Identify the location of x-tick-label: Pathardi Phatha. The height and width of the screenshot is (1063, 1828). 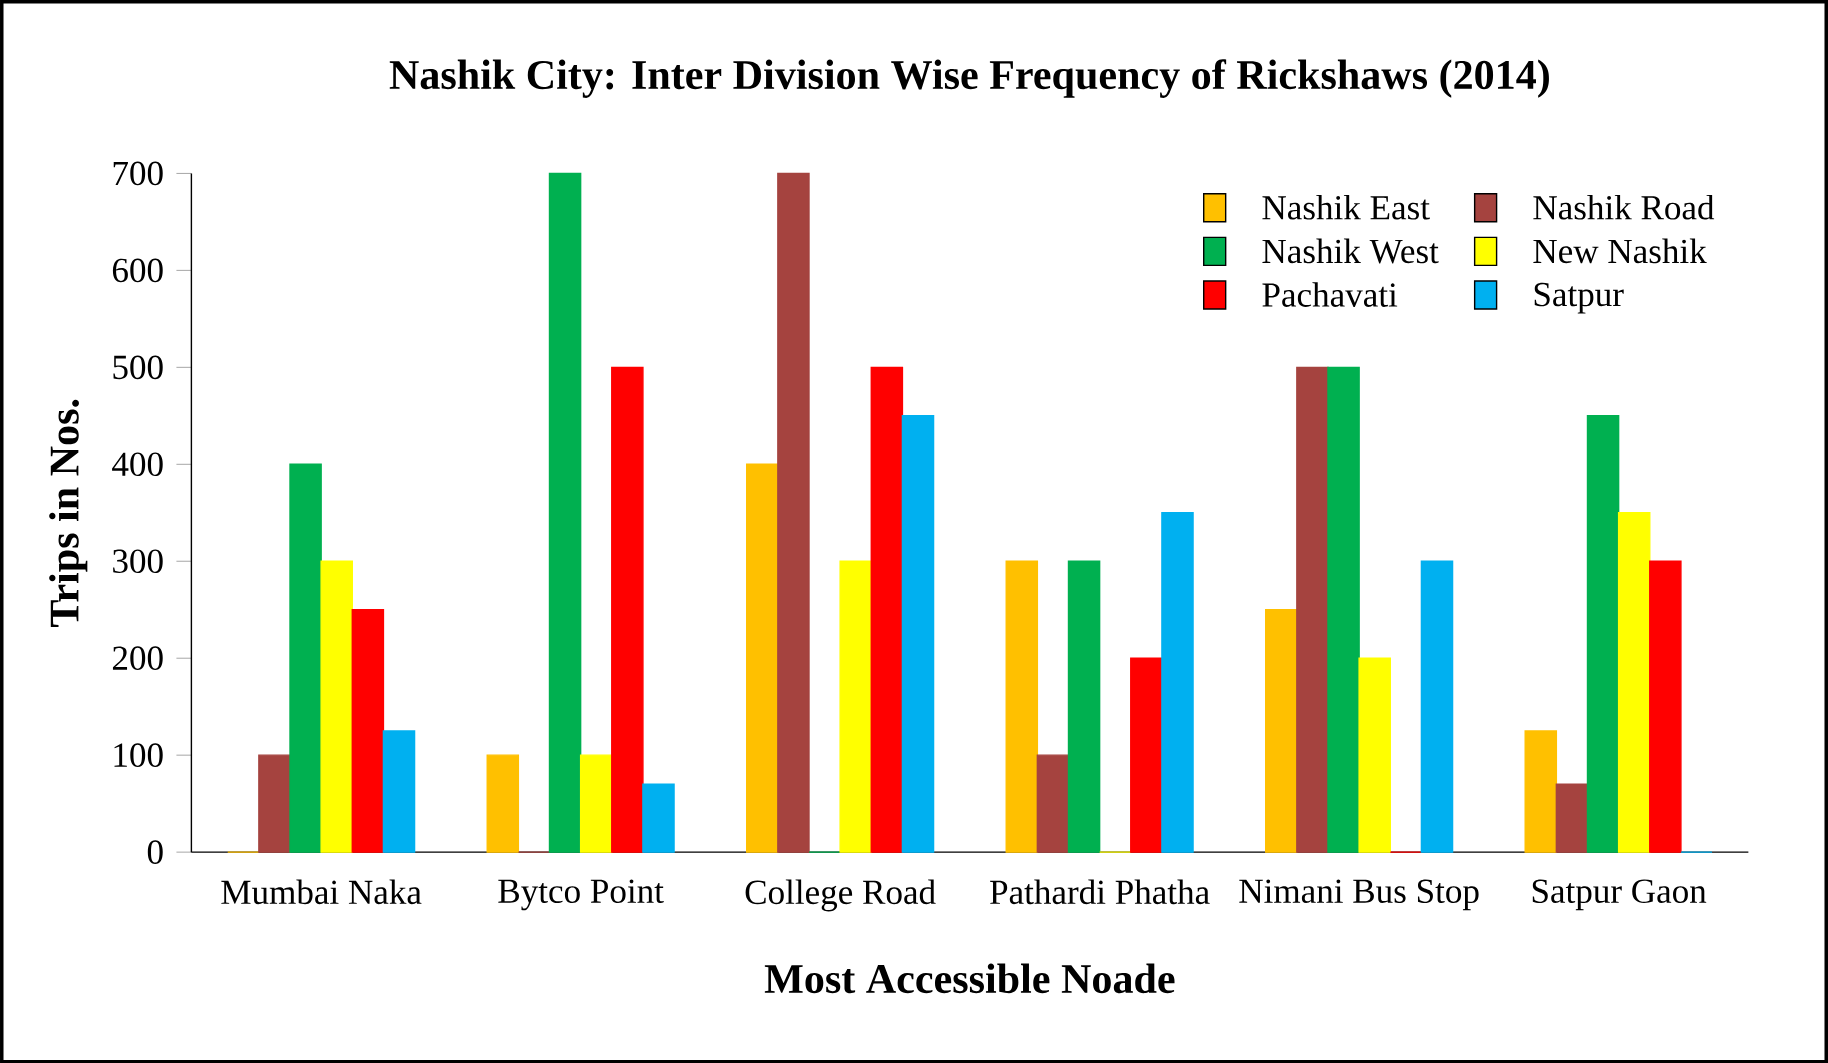
(1100, 891).